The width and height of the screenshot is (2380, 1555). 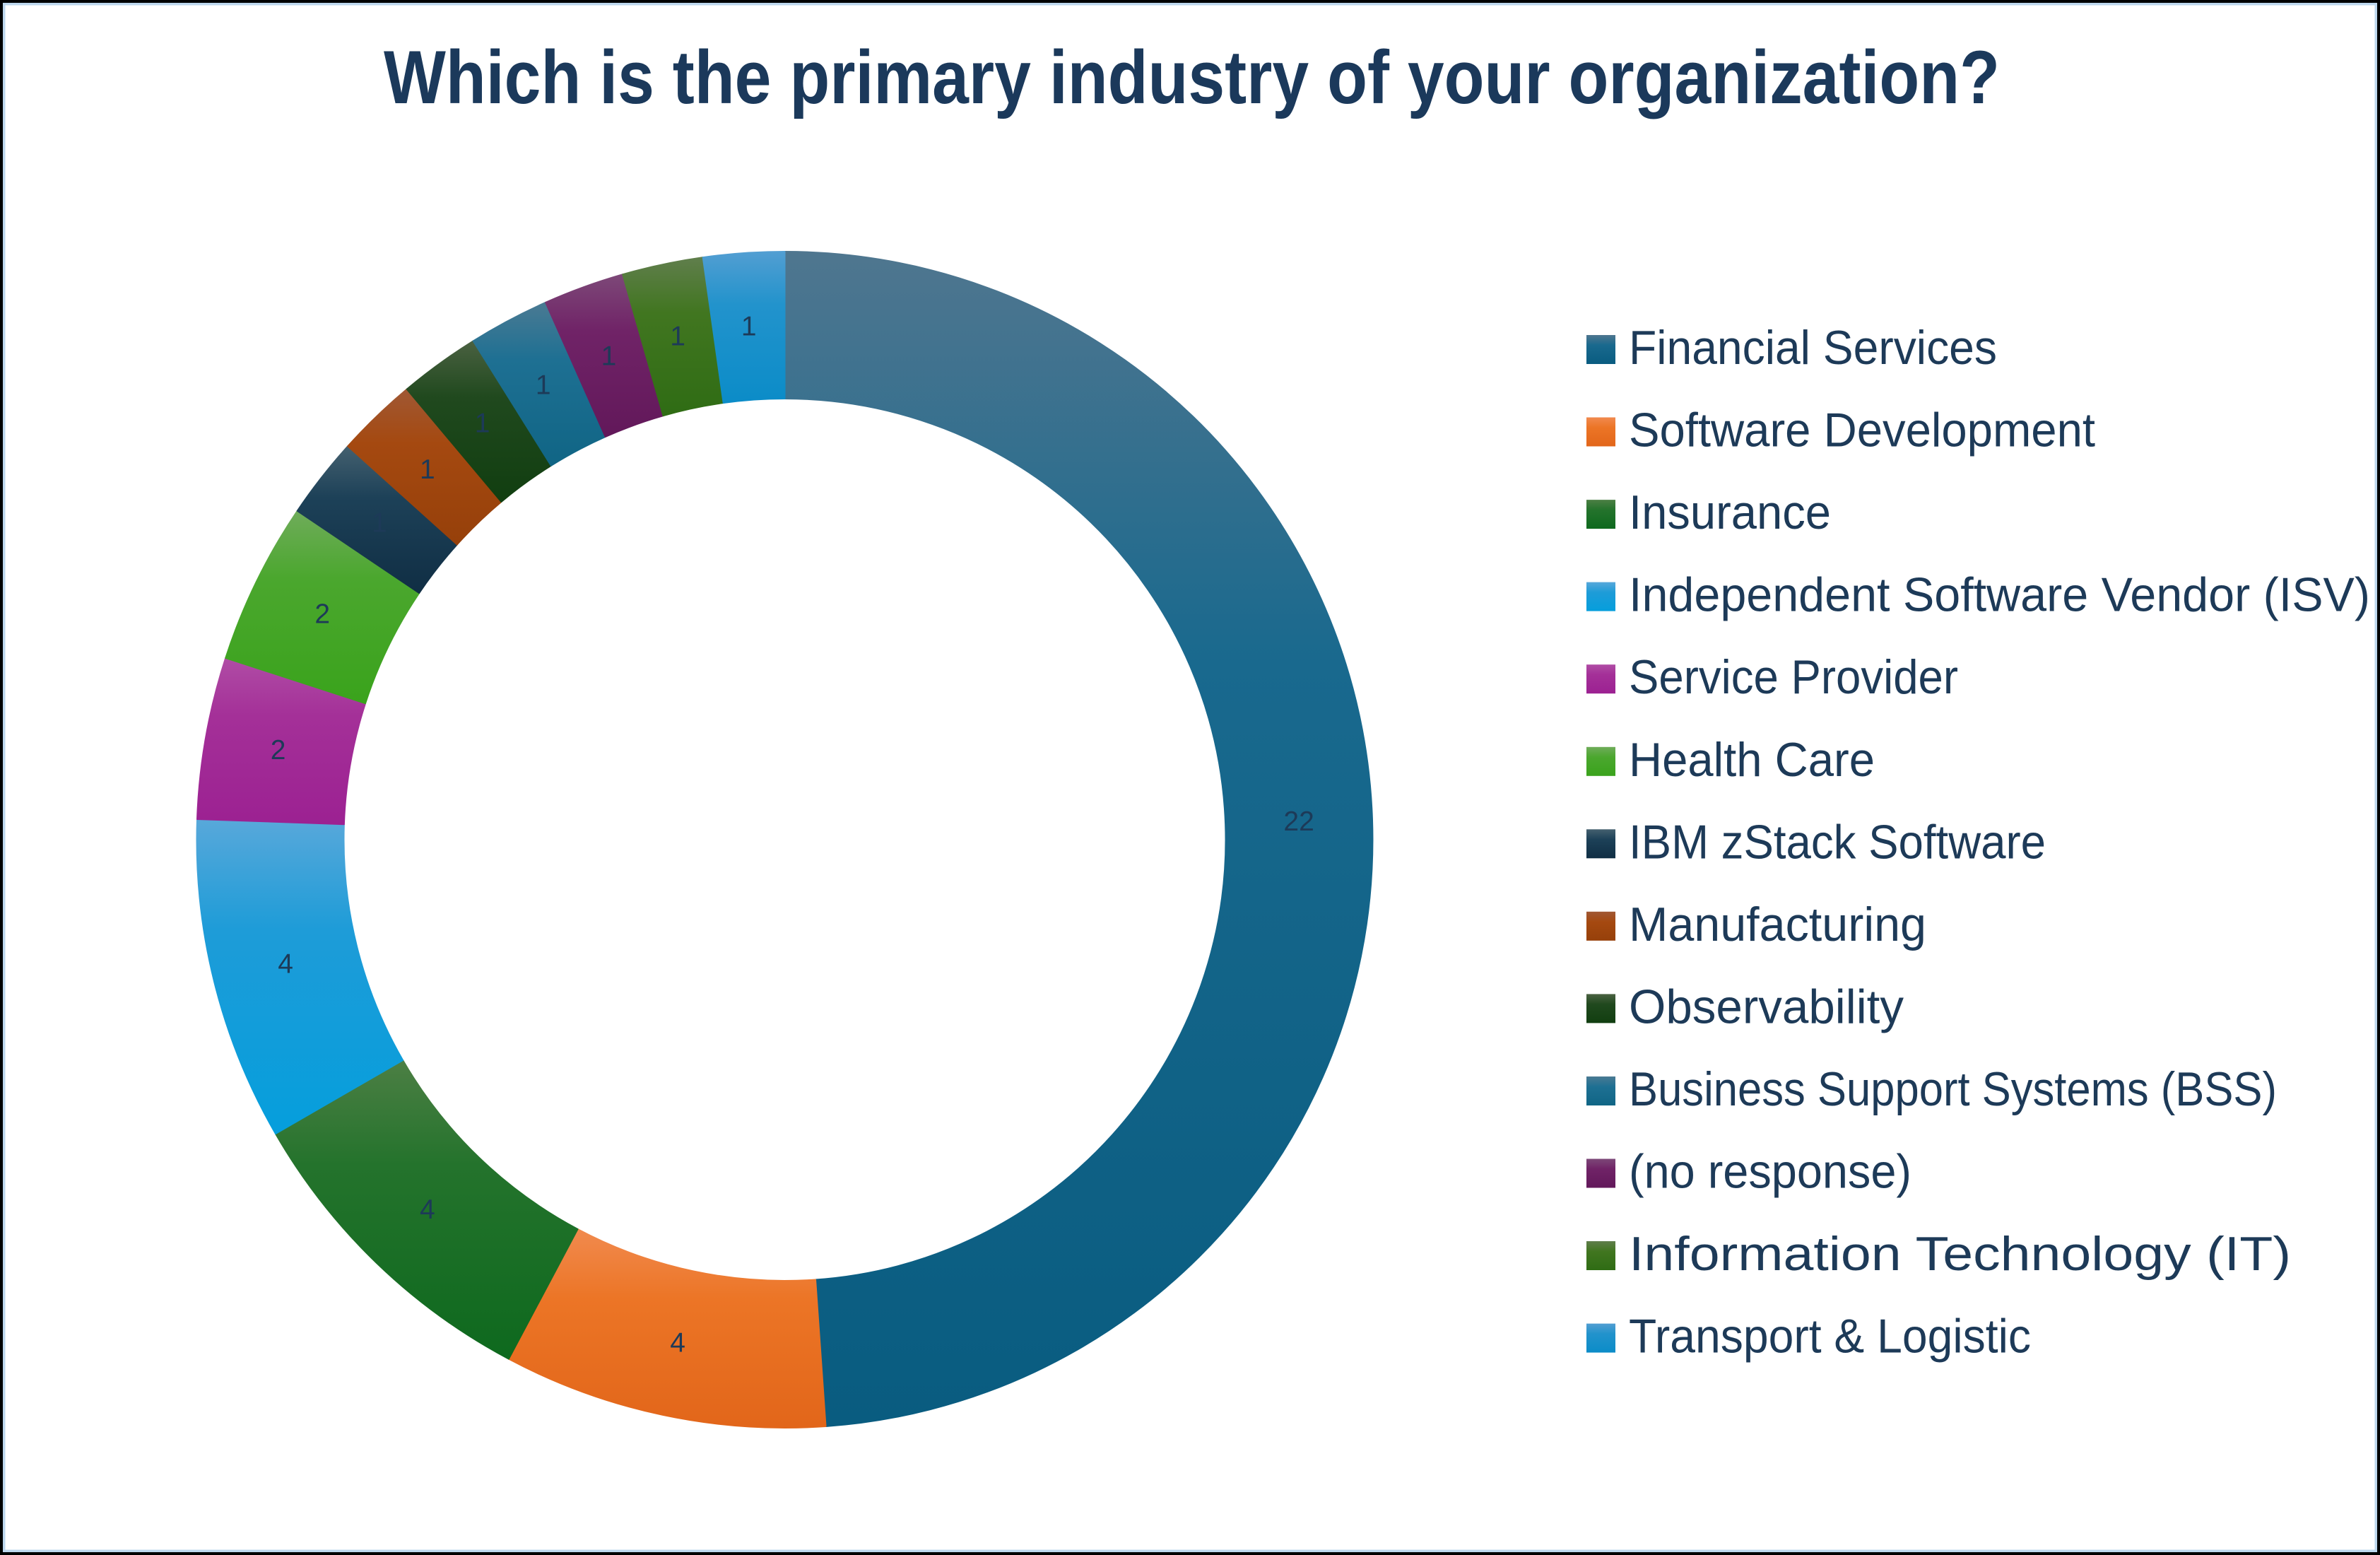 What do you see at coordinates (1752, 760) in the screenshot?
I see `svg-text: Health Care` at bounding box center [1752, 760].